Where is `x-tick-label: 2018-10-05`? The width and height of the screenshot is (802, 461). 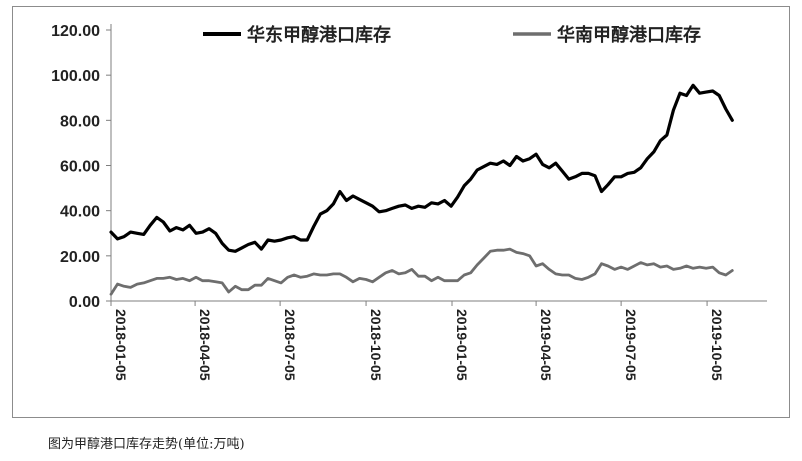 x-tick-label: 2018-10-05 is located at coordinates (376, 345).